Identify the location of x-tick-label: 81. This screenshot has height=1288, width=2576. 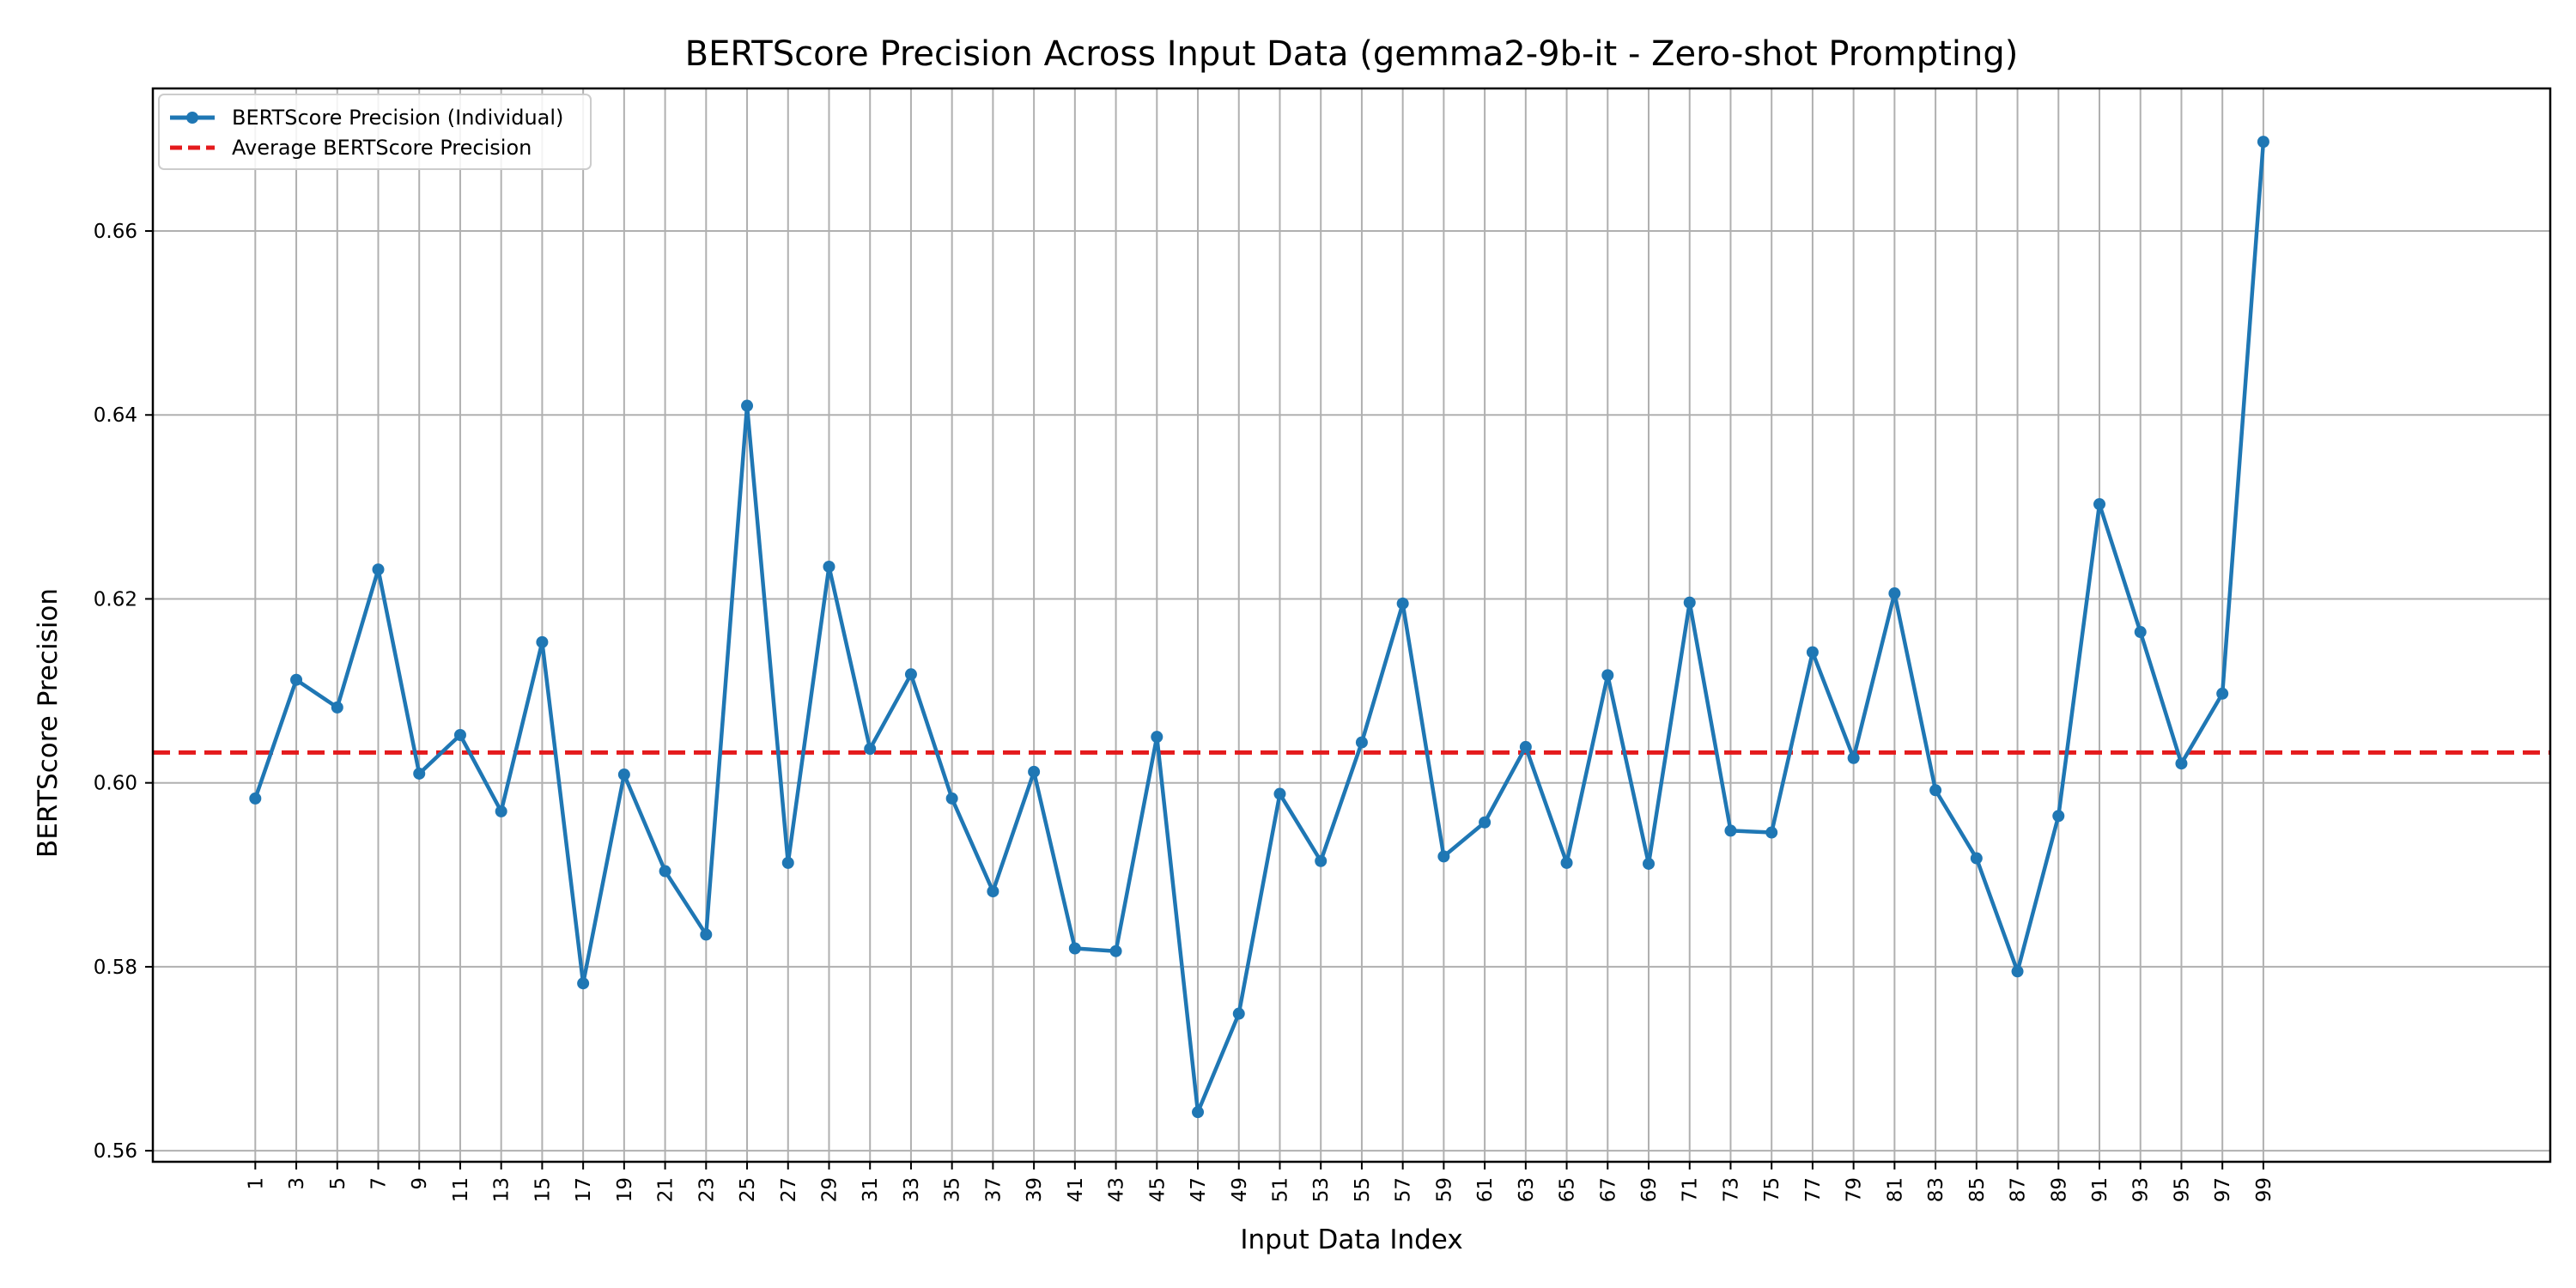
(1895, 1189).